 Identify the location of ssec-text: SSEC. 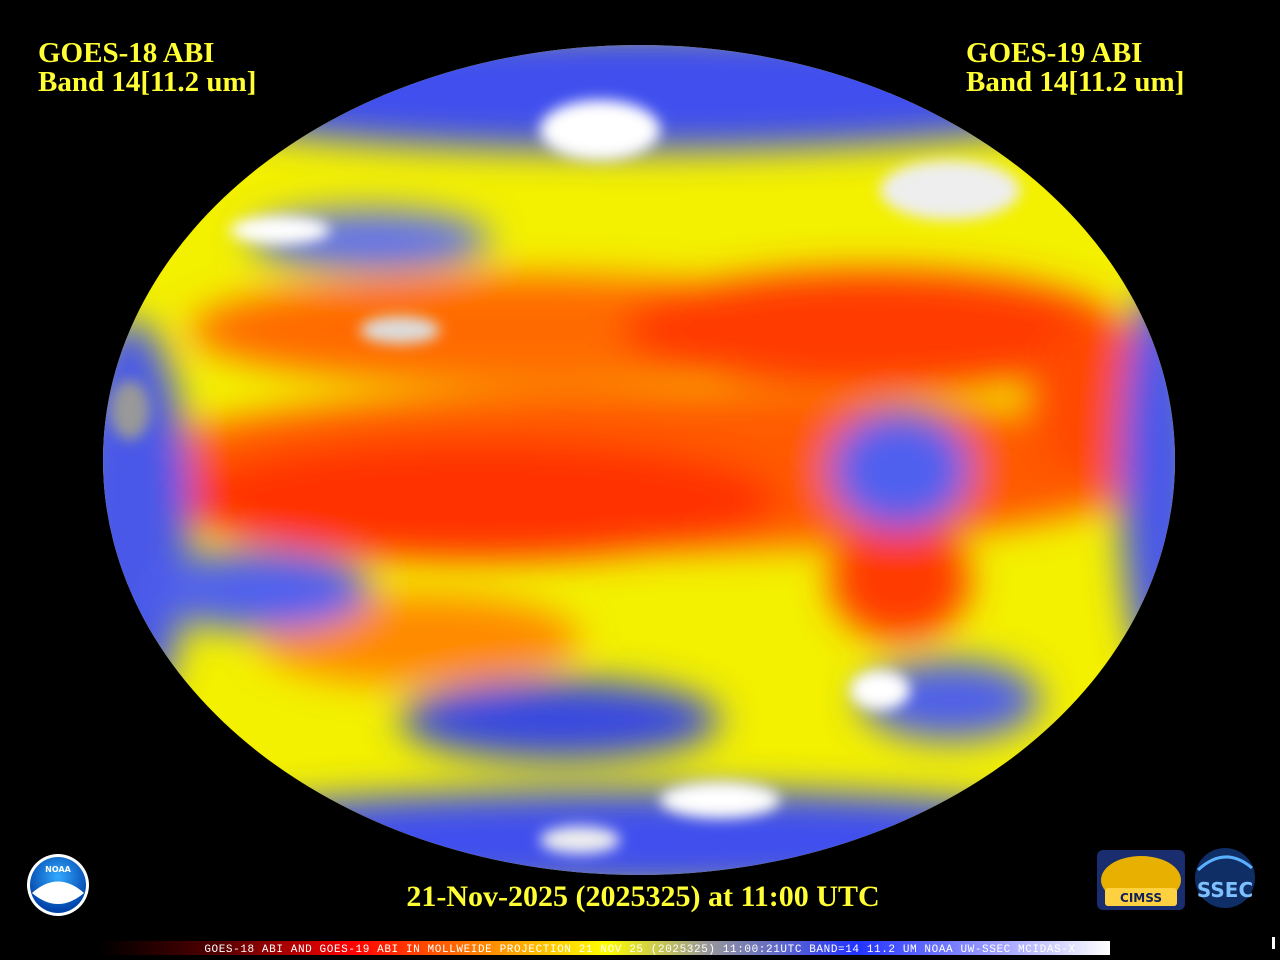
(1225, 890).